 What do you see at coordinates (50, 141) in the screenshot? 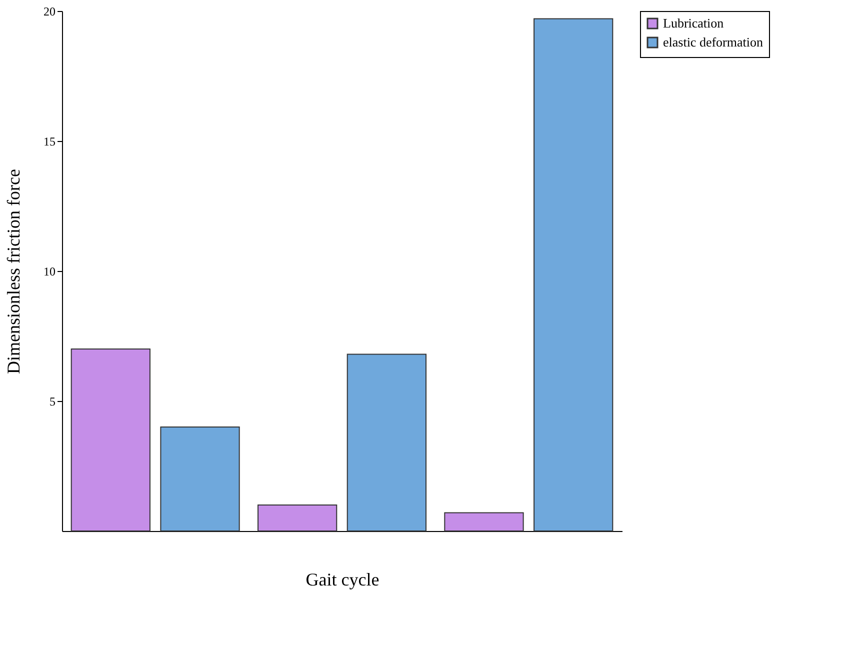
I see `y-tick-label: 15` at bounding box center [50, 141].